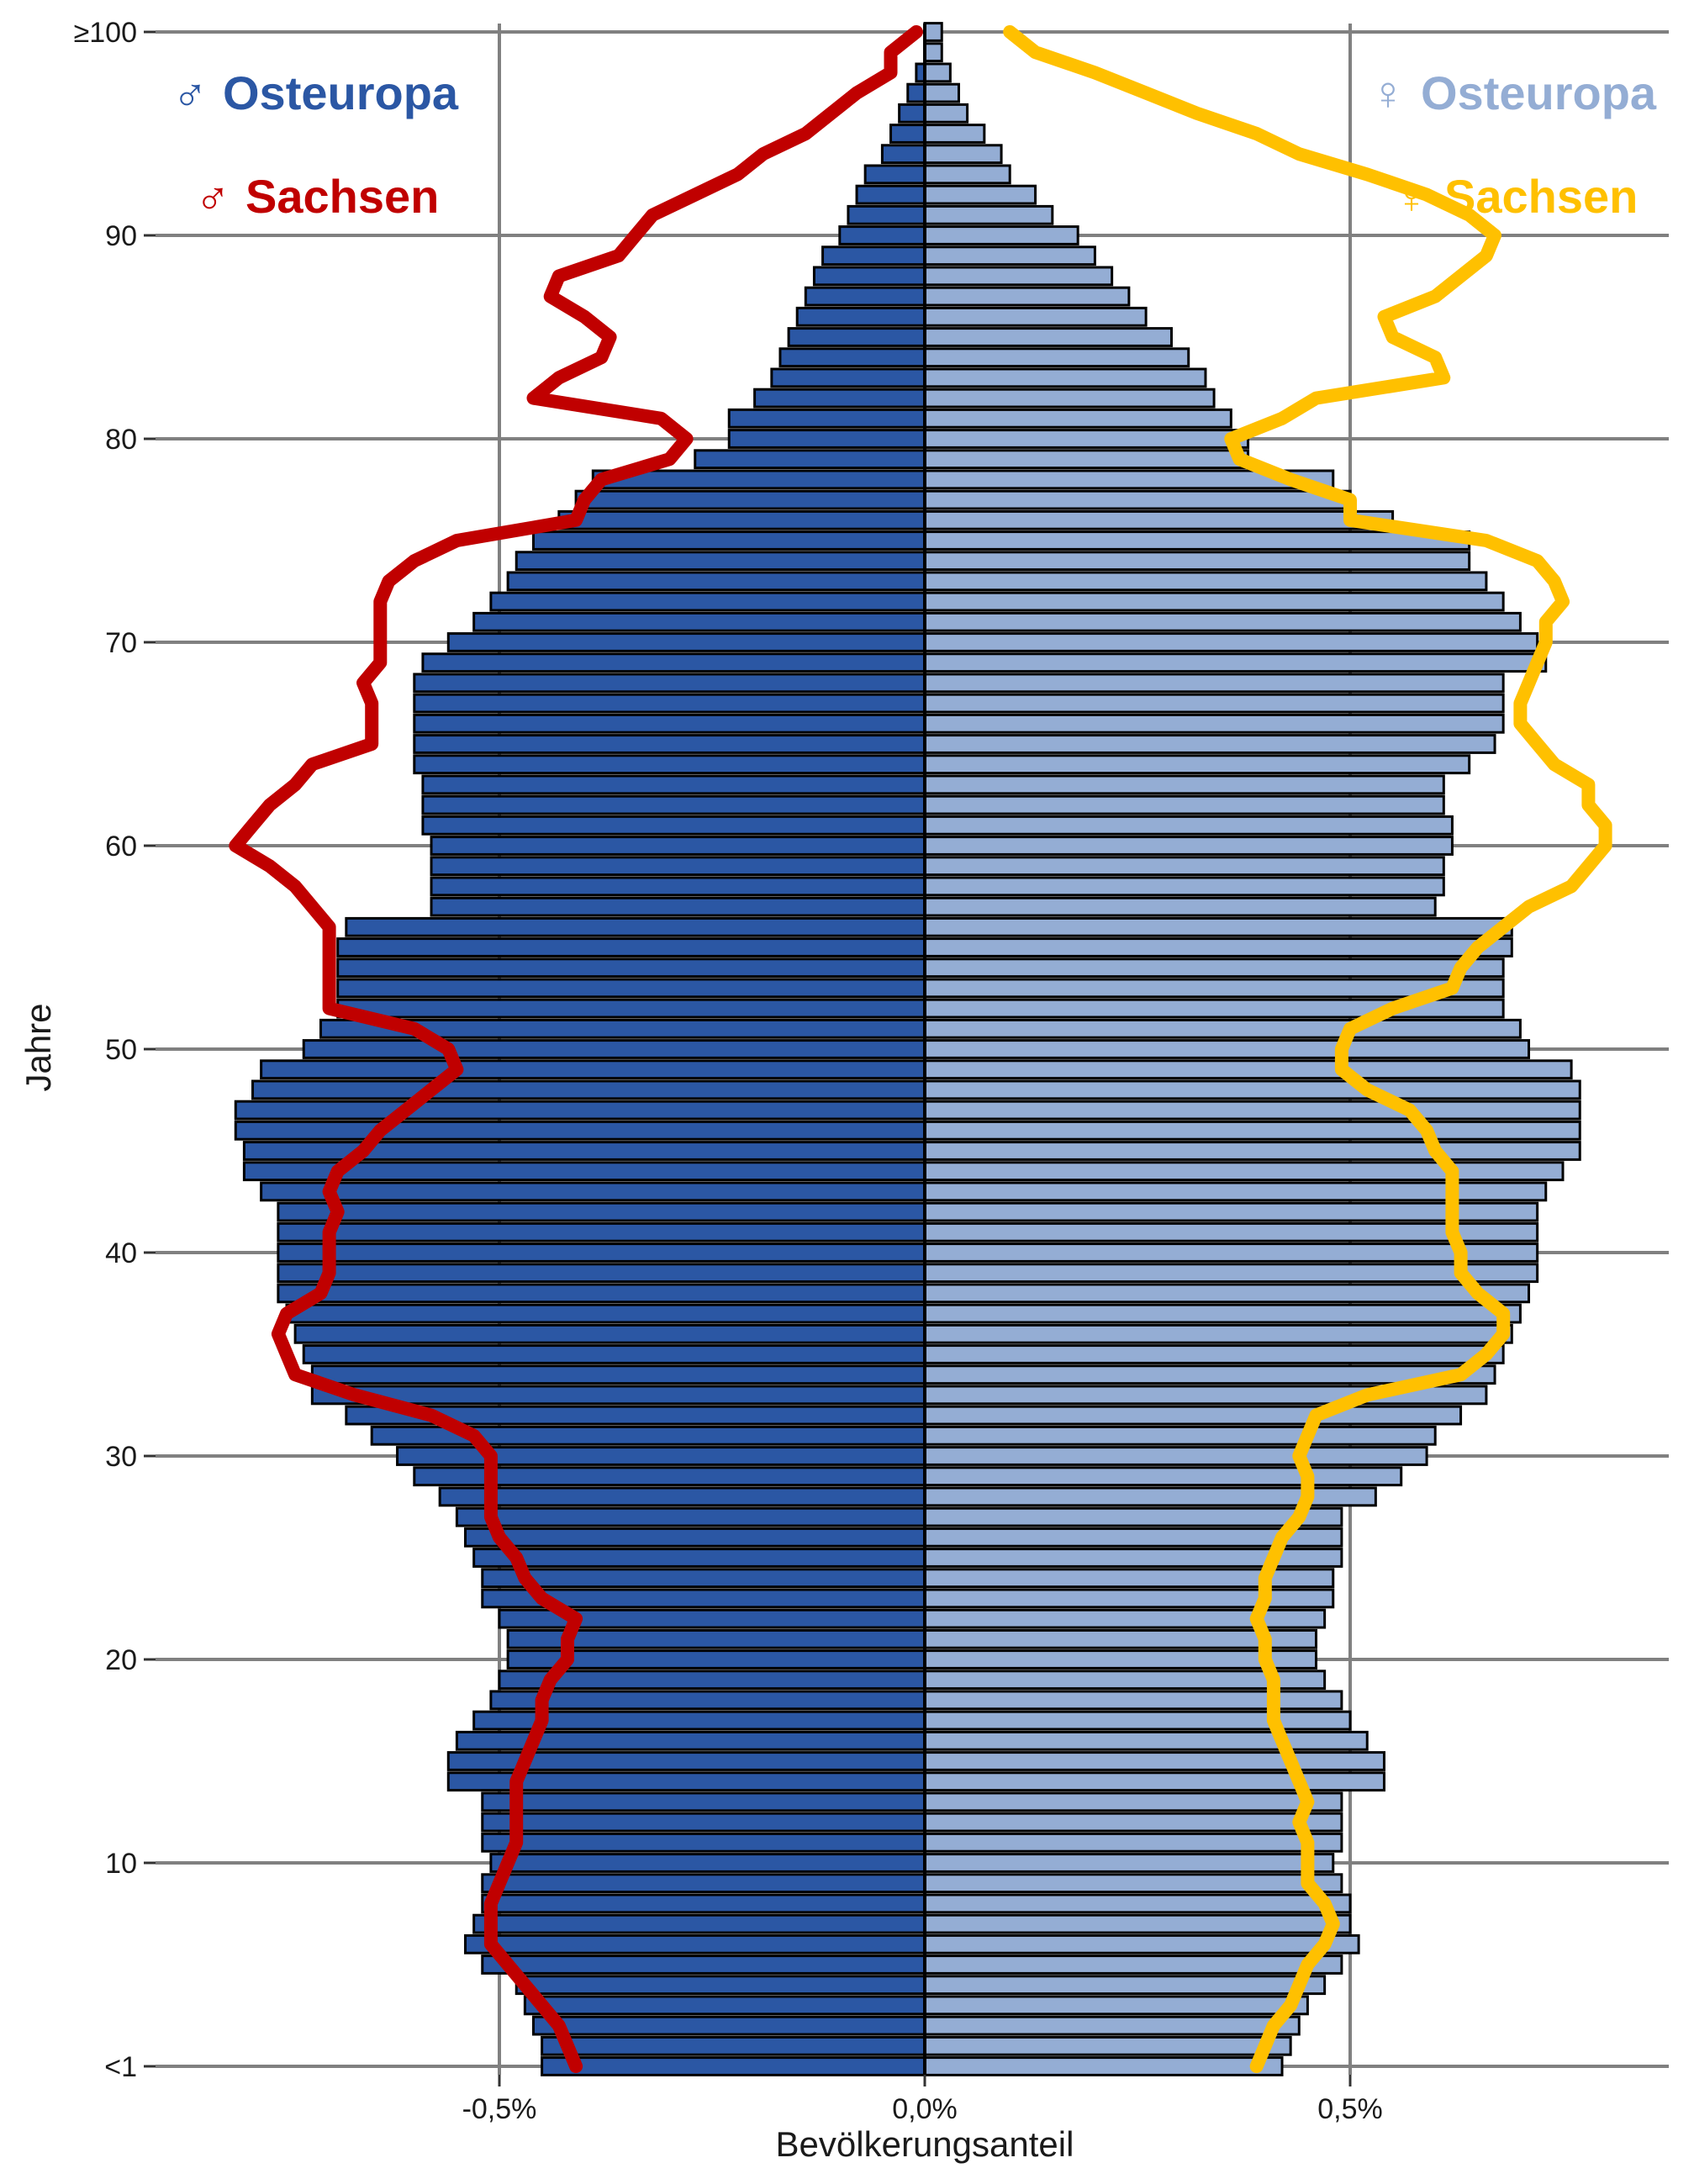 This screenshot has height=2184, width=1694. What do you see at coordinates (212, 196) in the screenshot?
I see `legend-label: ♂` at bounding box center [212, 196].